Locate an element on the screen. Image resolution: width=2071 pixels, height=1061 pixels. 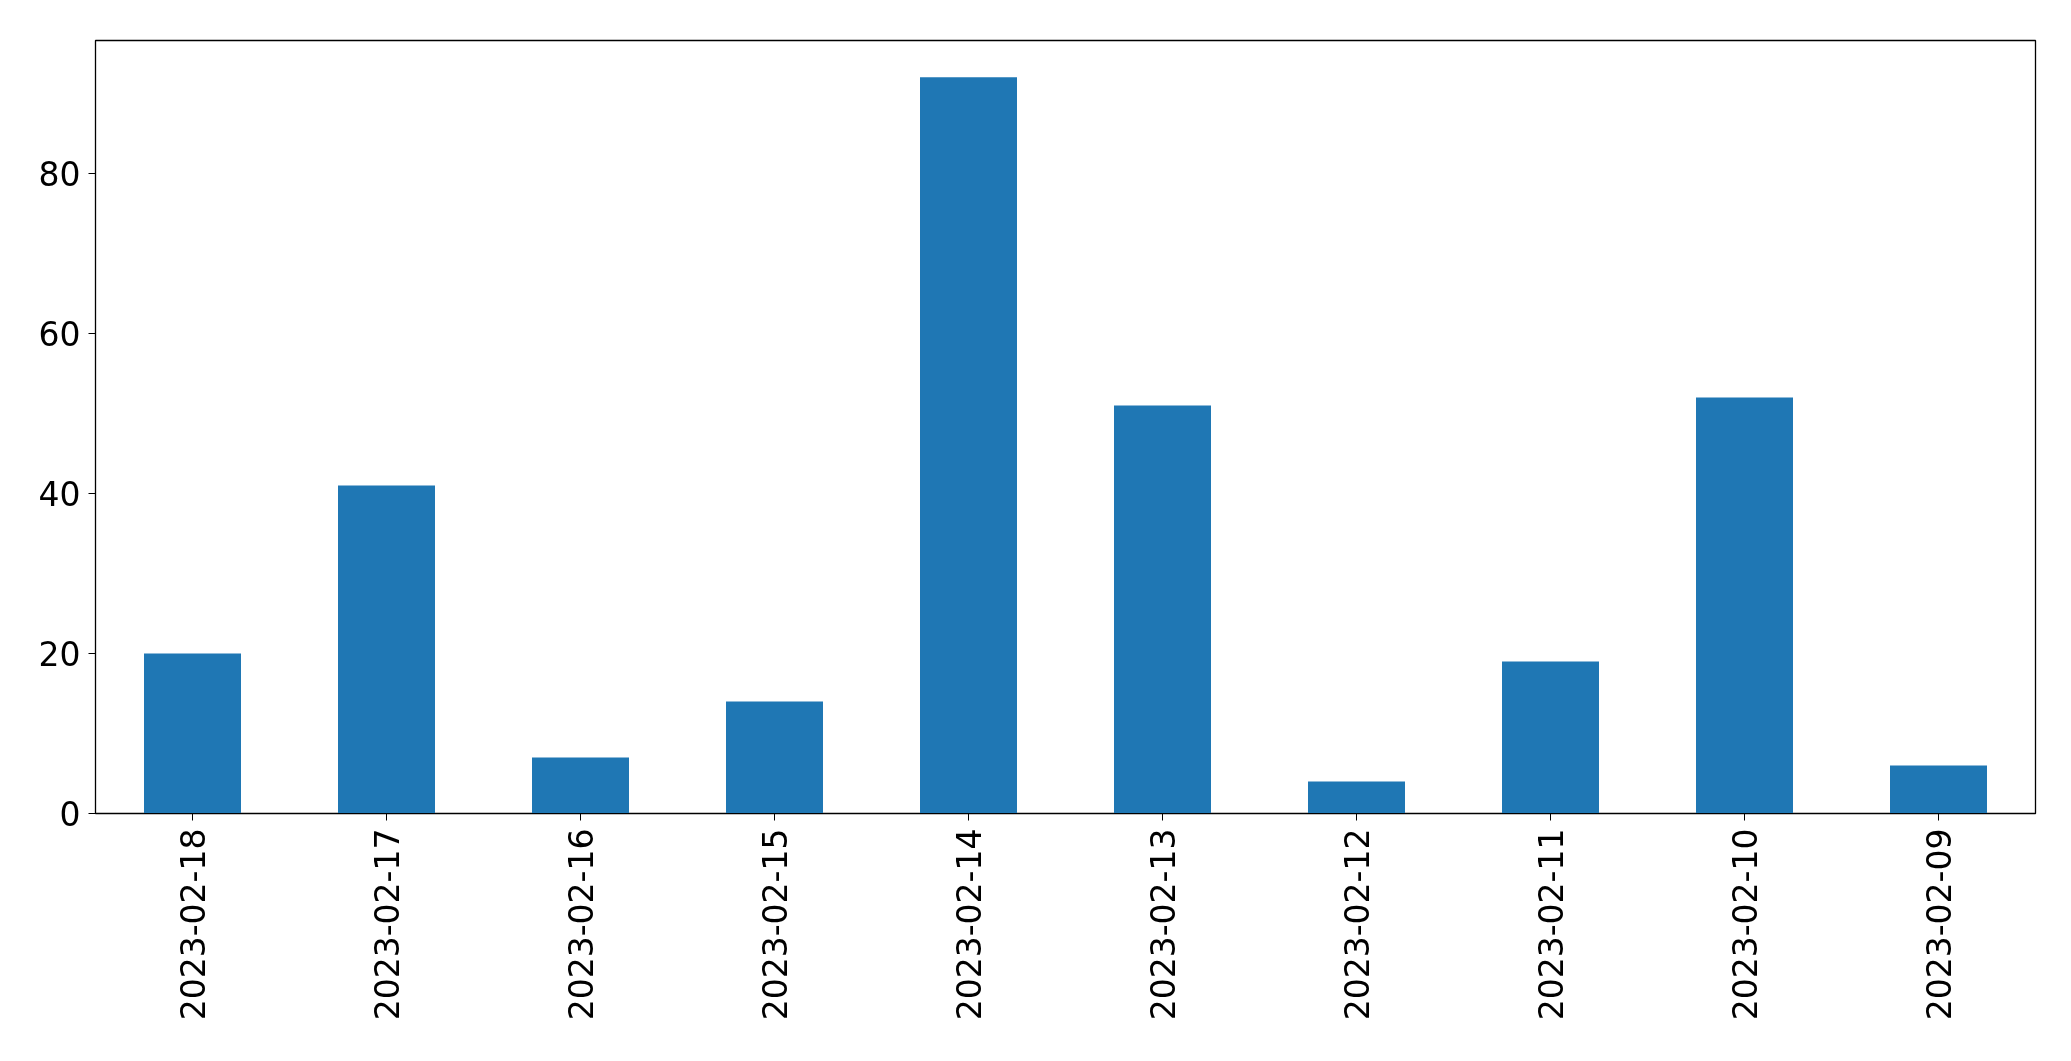
x-tick-label: 2023-02-09 is located at coordinates (1939, 924).